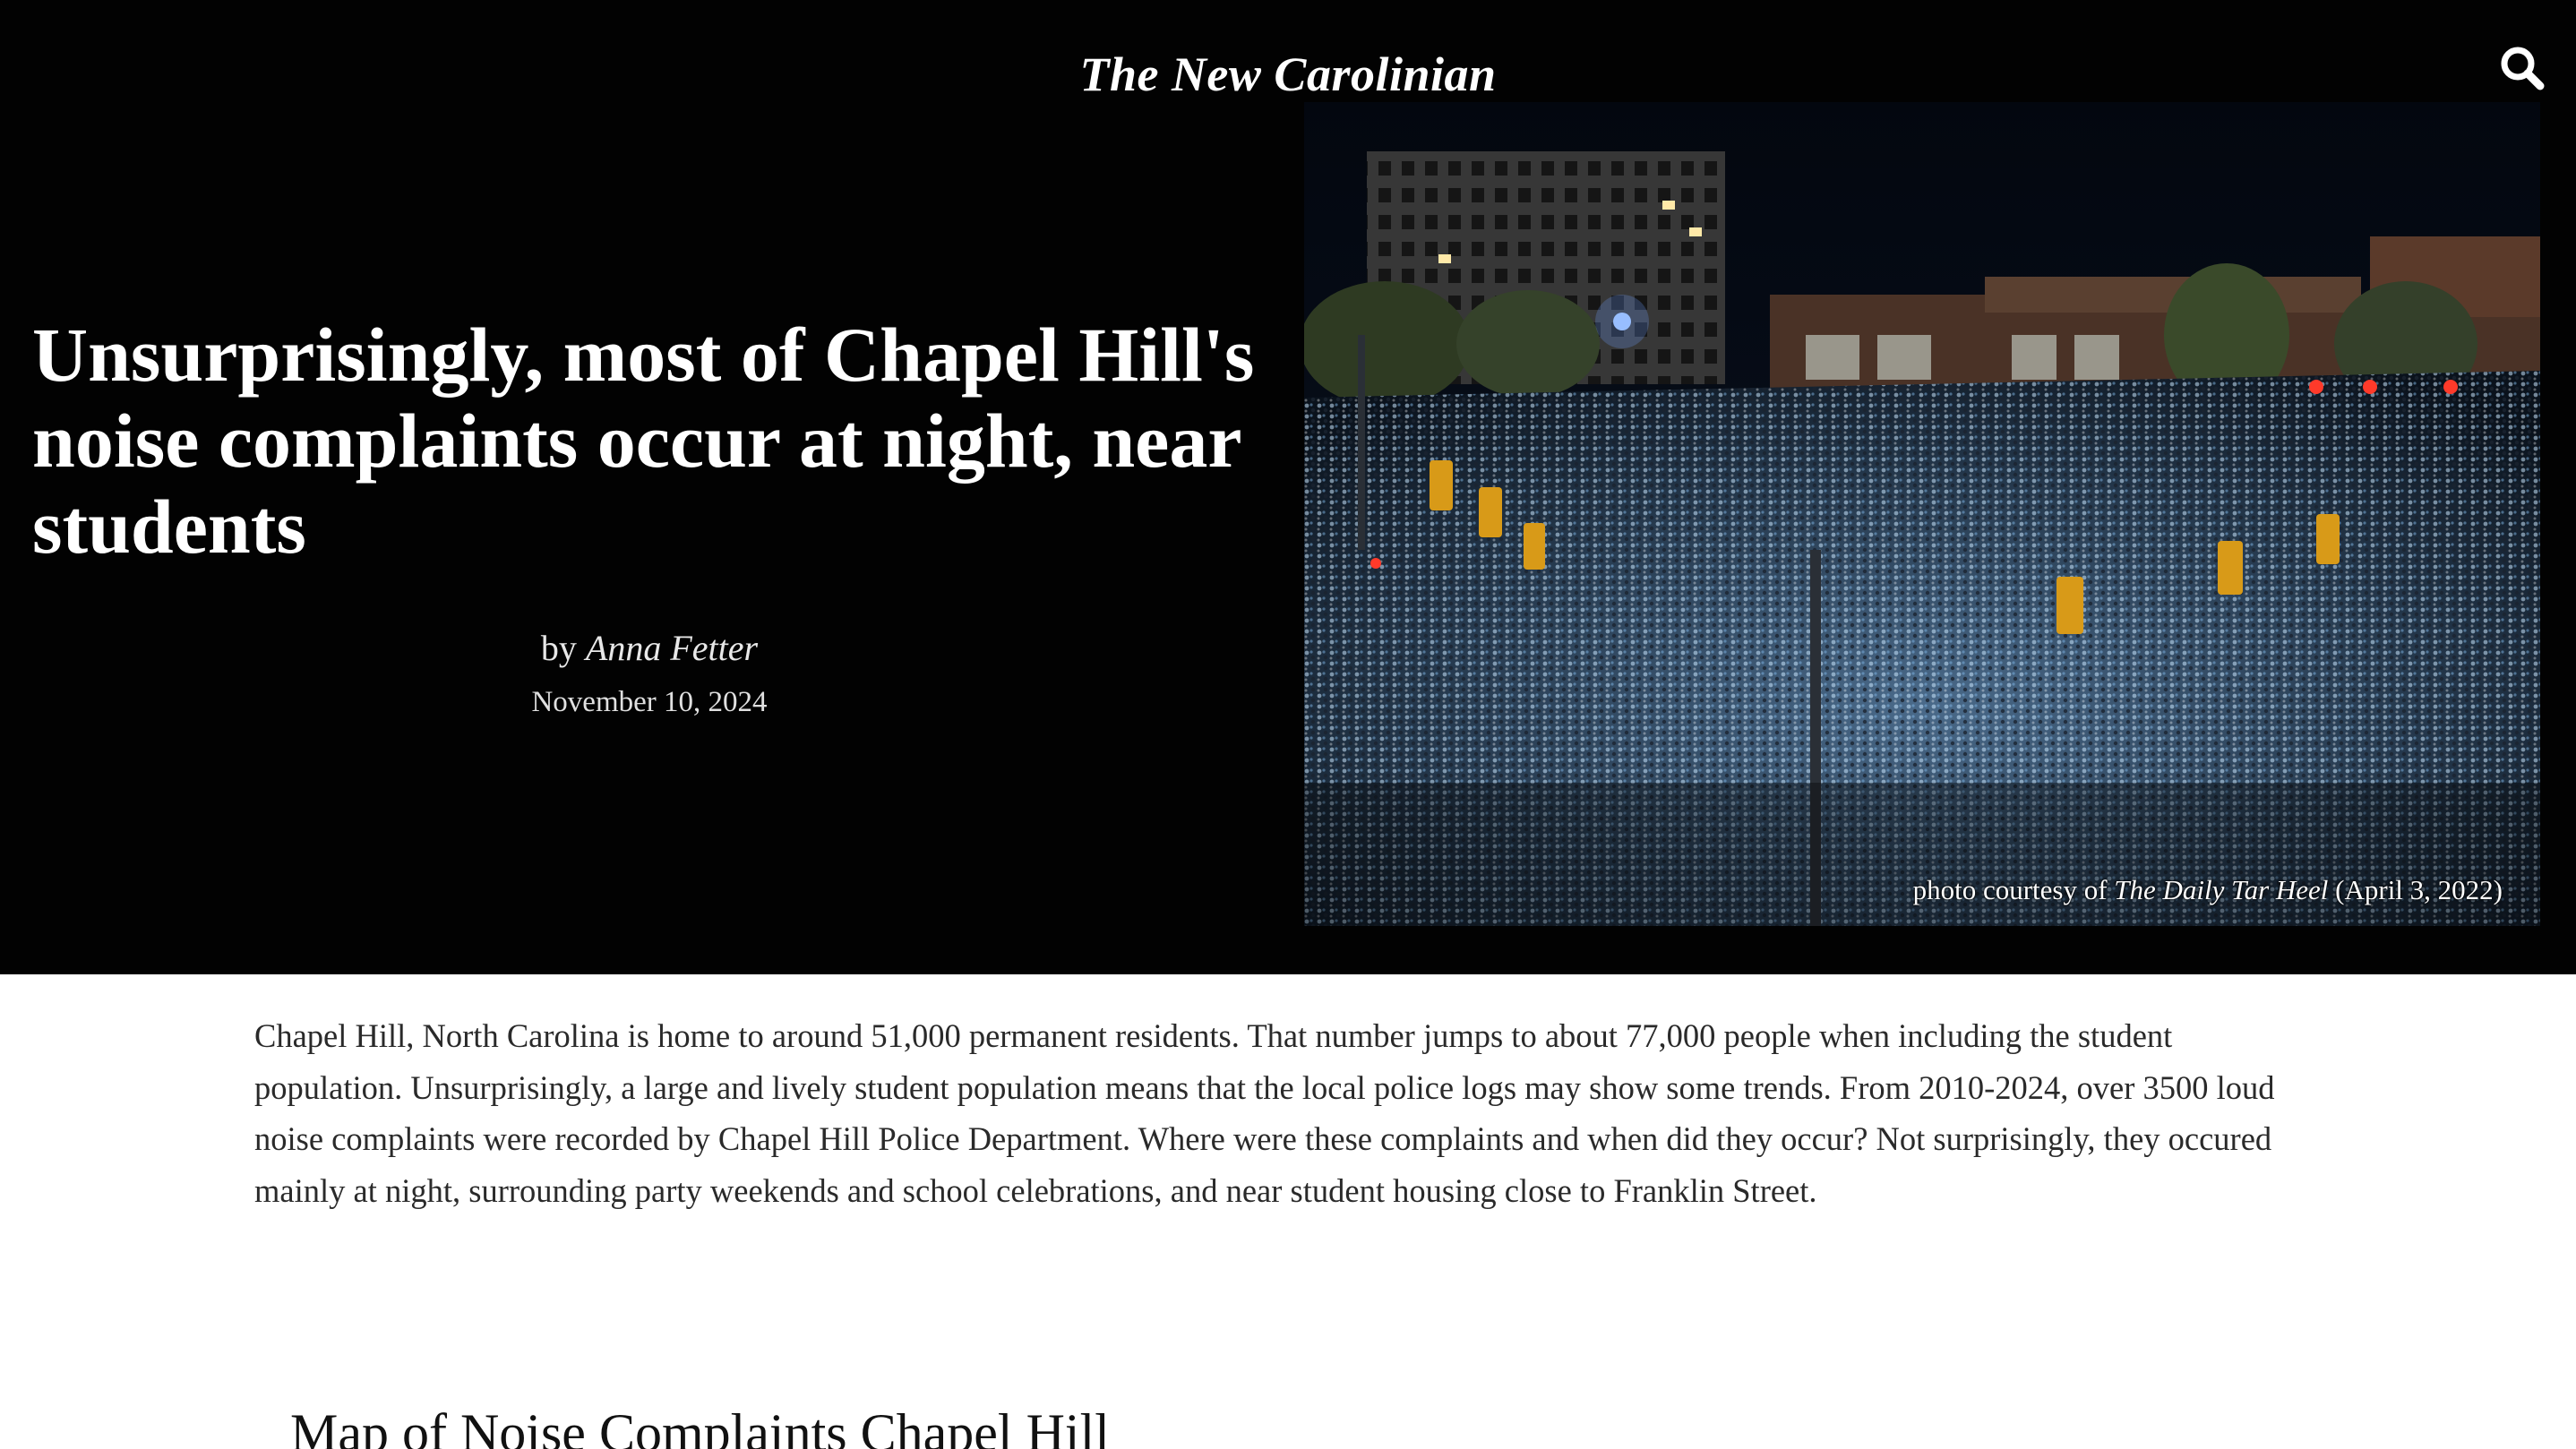 The image size is (2576, 1449). I want to click on caption-publication: The Daily Tar Heel, so click(2221, 890).